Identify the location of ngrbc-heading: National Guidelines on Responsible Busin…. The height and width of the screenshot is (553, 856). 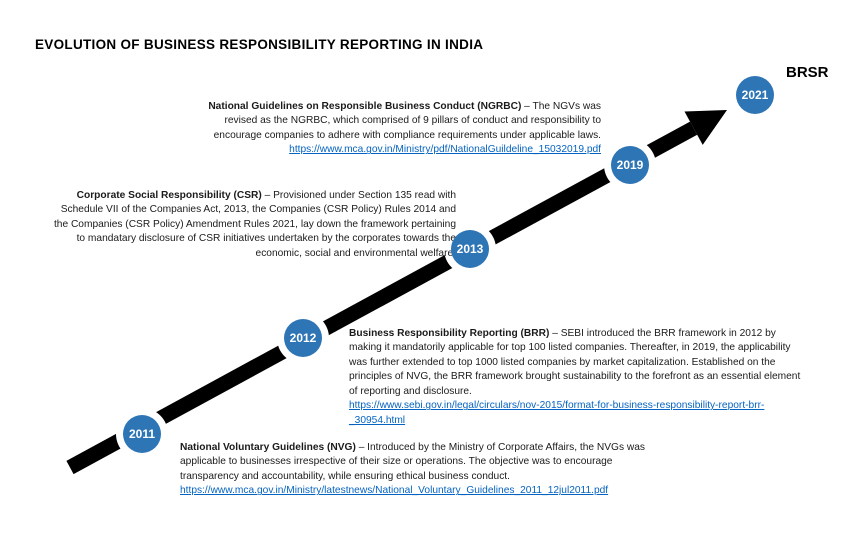
(365, 106).